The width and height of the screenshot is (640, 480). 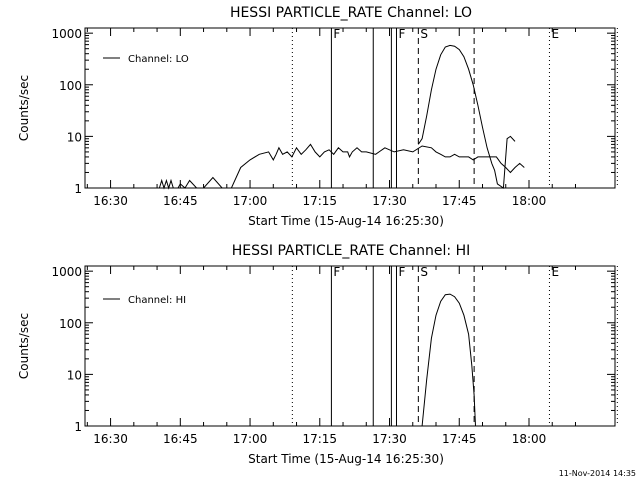 What do you see at coordinates (24, 108) in the screenshot?
I see `y-axis-label-lo: Counts/sec` at bounding box center [24, 108].